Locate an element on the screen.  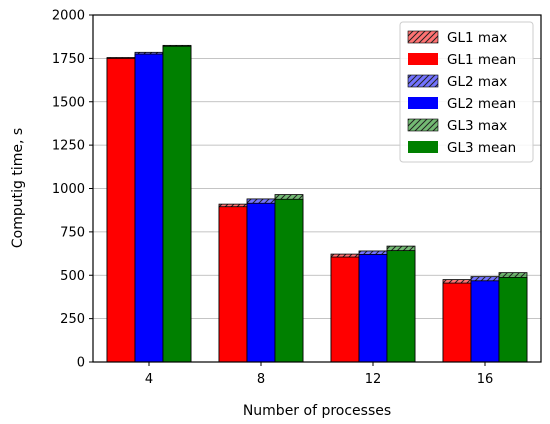
legend-label: GL3 mean is located at coordinates (481, 148).